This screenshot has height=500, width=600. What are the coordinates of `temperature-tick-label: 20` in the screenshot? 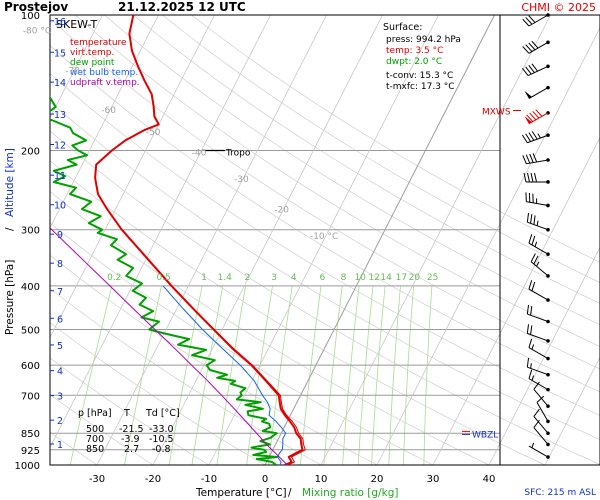 It's located at (377, 479).